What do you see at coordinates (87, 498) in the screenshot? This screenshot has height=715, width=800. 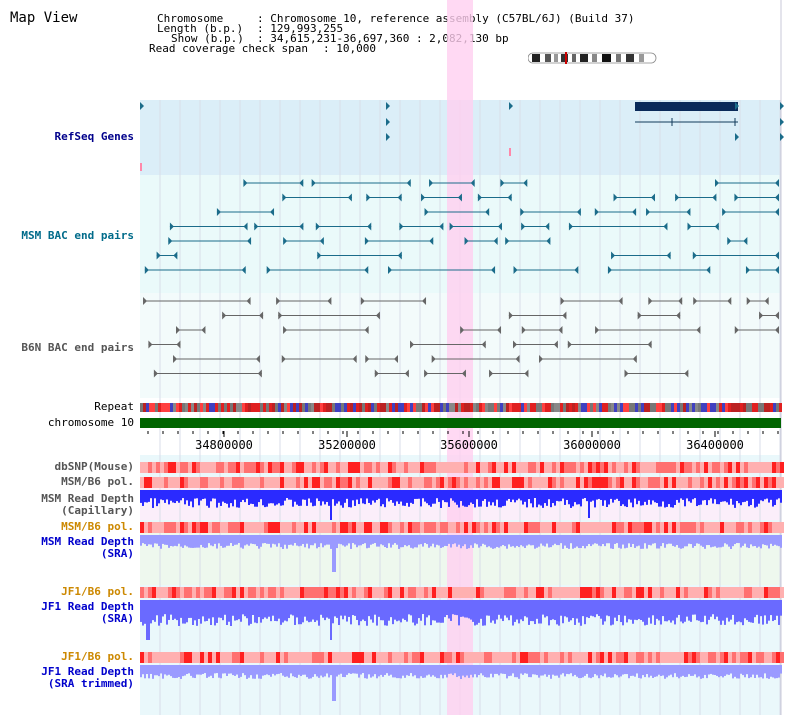 I see `track-label-msm-depth-capillary-1: MSM Read Depth` at bounding box center [87, 498].